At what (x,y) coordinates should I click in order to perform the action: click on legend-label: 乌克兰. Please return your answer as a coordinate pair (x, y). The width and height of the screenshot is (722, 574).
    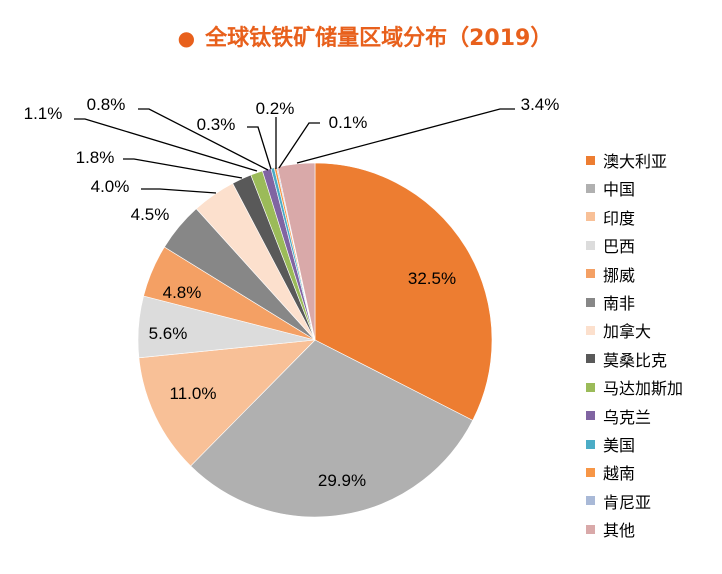
    Looking at the image, I should click on (627, 417).